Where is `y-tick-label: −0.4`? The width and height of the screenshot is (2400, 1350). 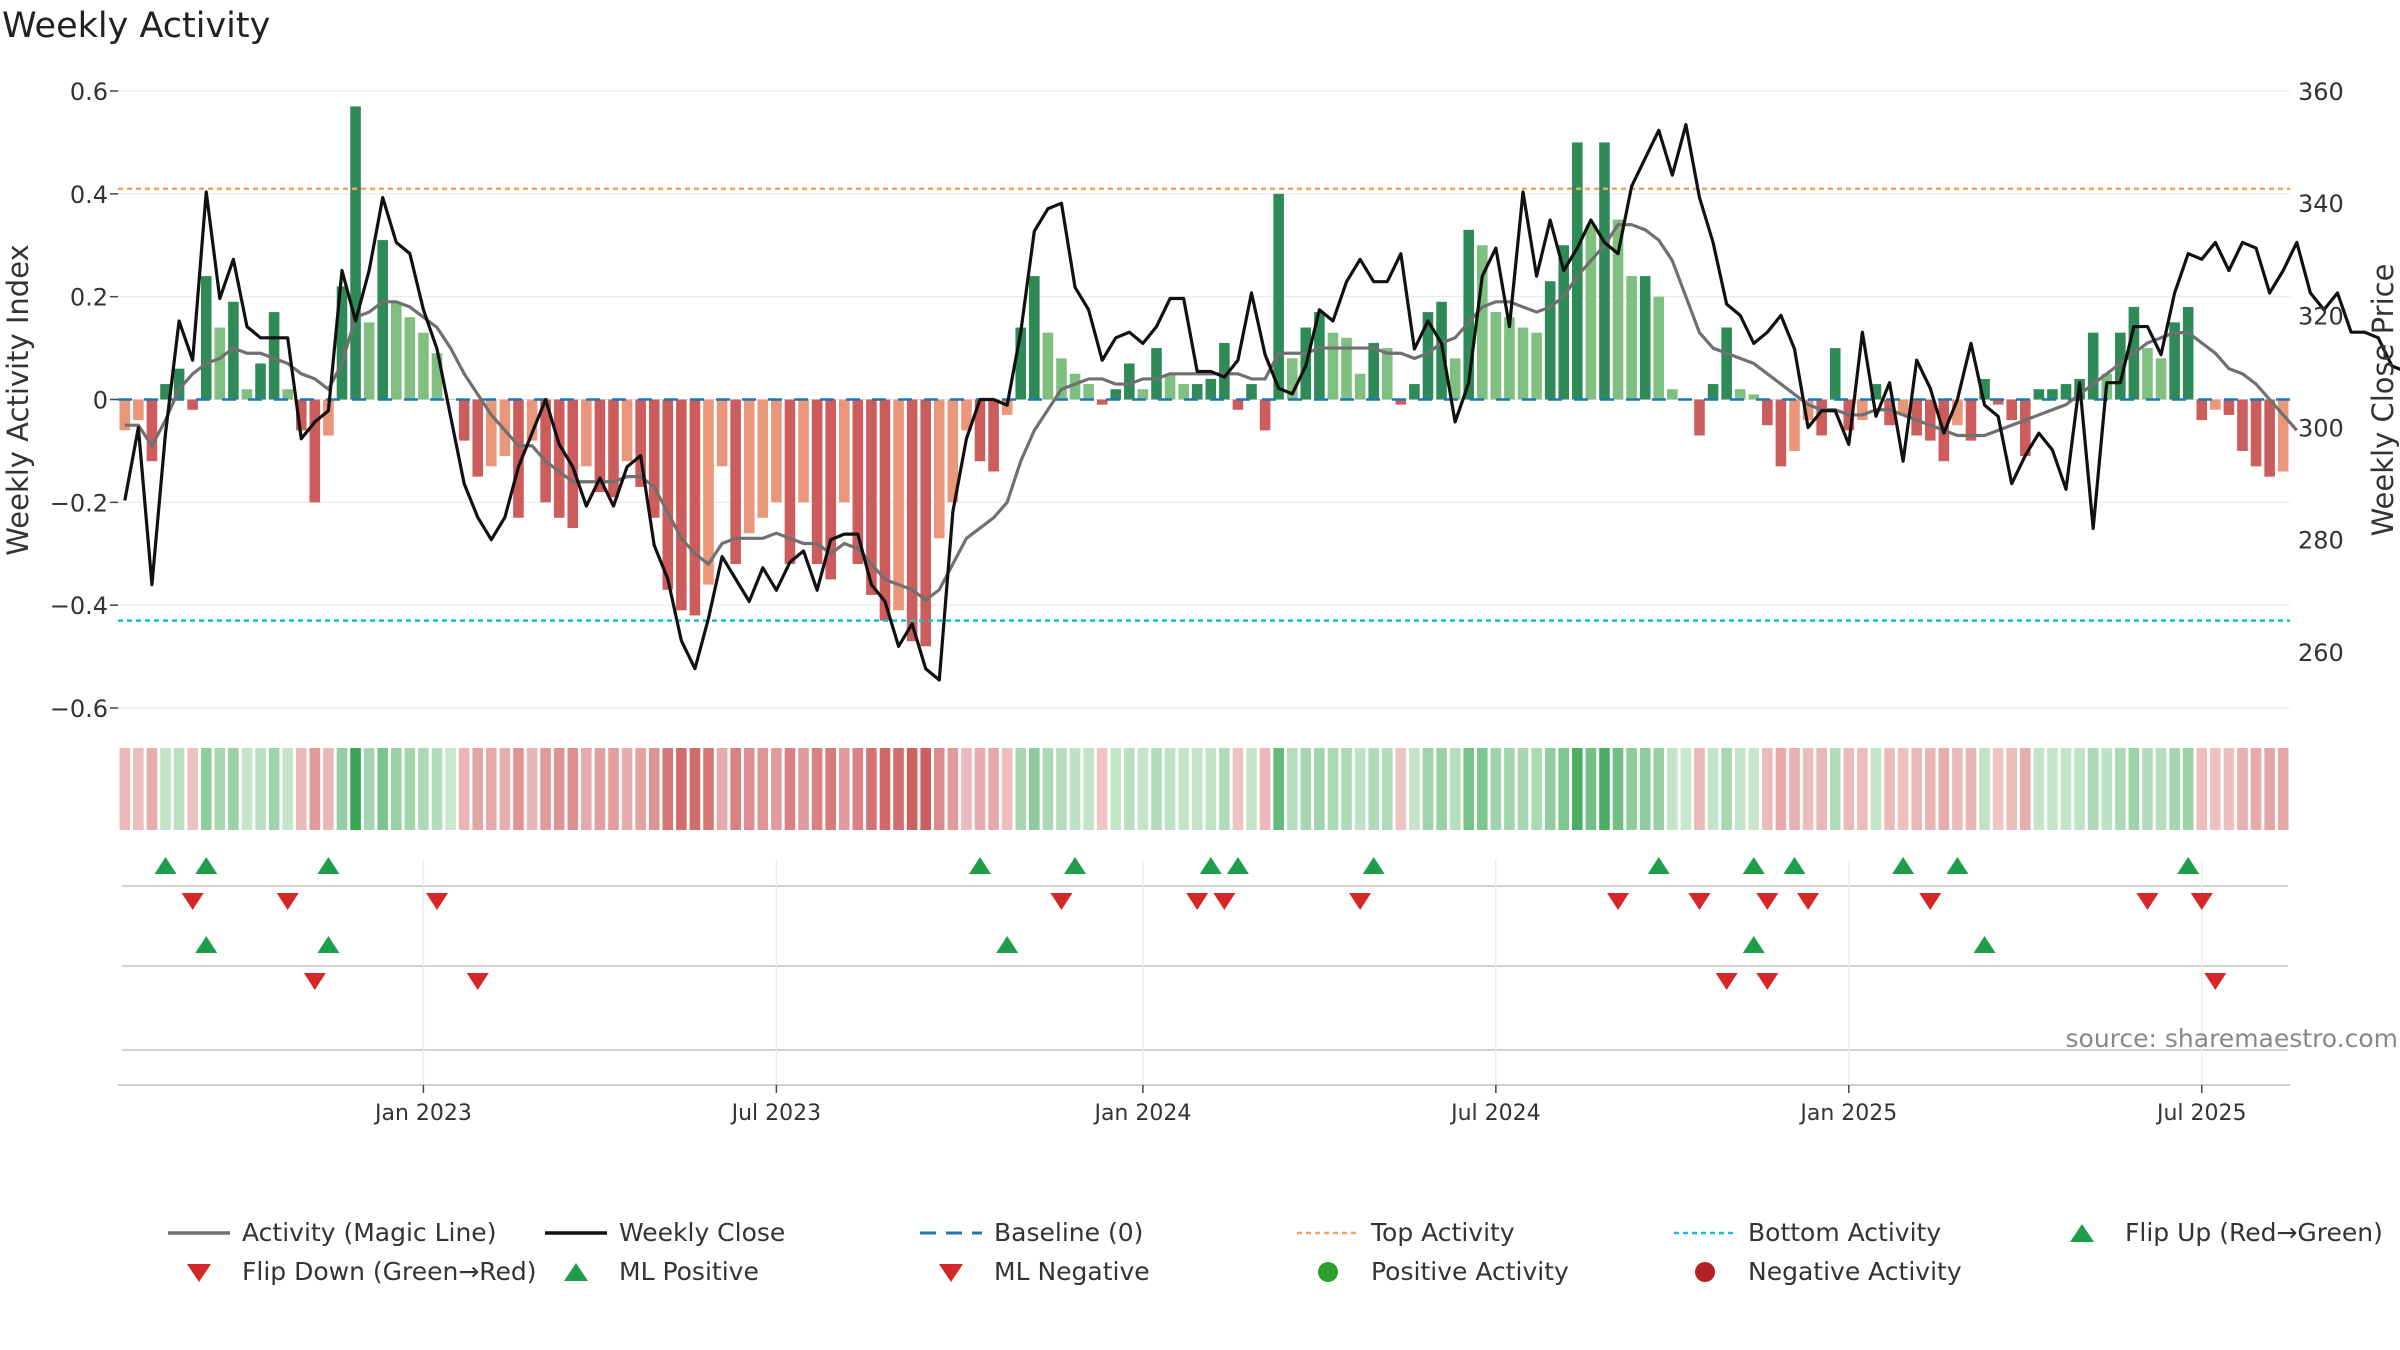
y-tick-label: −0.4 is located at coordinates (79, 606).